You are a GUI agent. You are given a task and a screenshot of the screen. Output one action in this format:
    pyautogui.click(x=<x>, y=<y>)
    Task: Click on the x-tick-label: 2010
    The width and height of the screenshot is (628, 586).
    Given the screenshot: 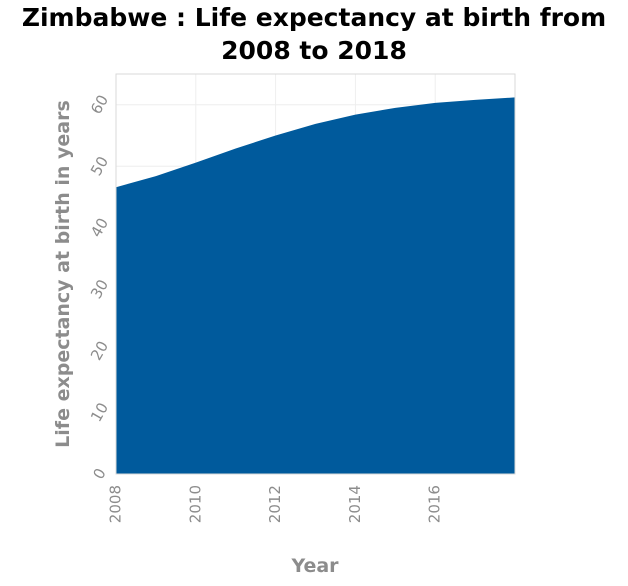 What is the action you would take?
    pyautogui.click(x=195, y=504)
    